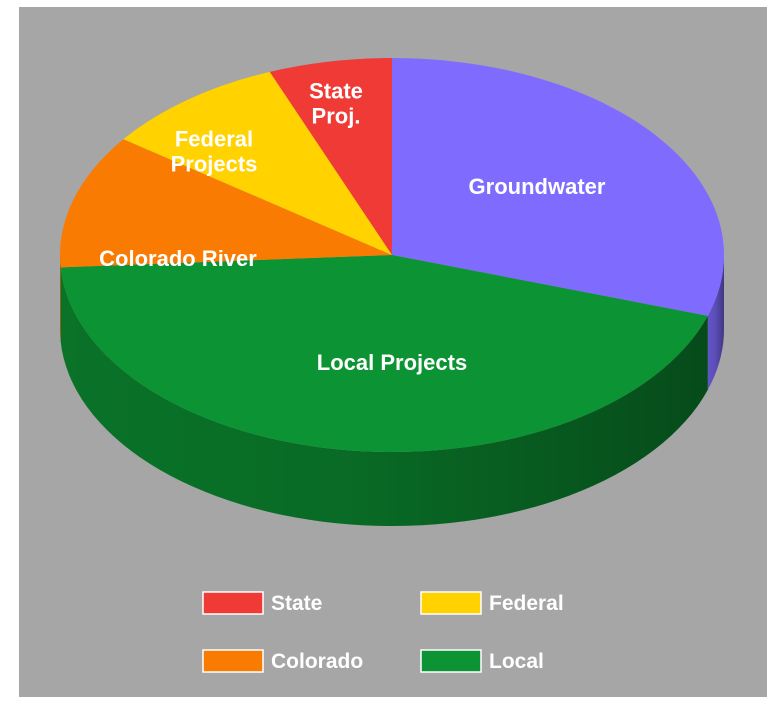  Describe the element at coordinates (178, 258) in the screenshot. I see `slice-label-colorado: Colorado River` at that location.